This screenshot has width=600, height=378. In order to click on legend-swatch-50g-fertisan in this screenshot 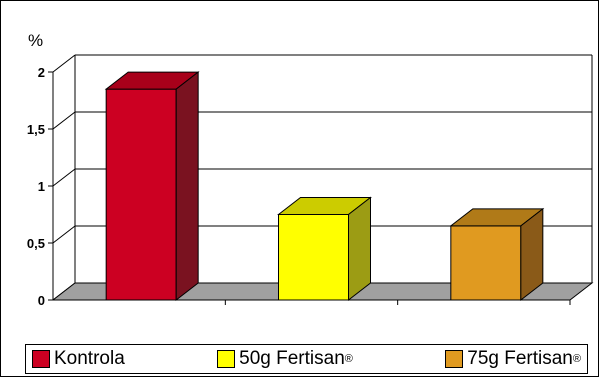, I will do `click(226, 359)`.